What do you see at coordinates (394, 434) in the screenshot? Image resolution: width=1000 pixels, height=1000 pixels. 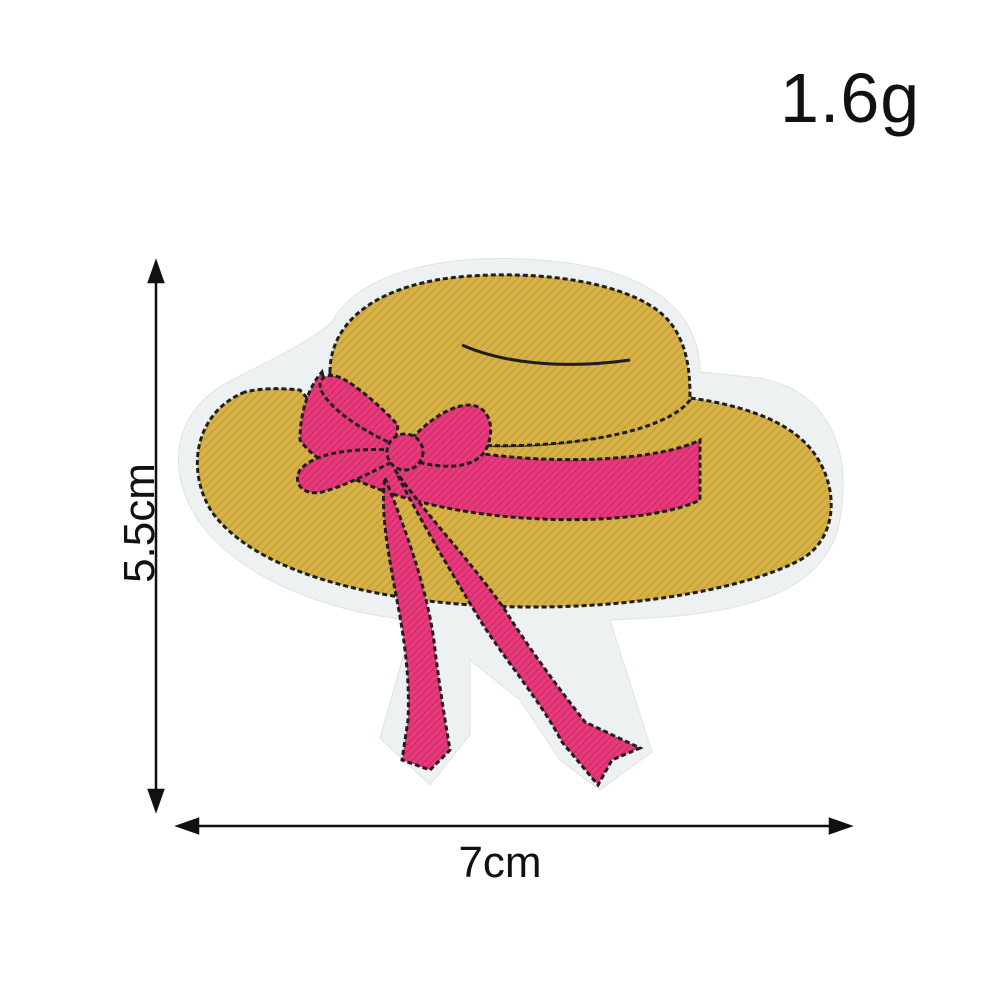 I see `ribbon-bow` at bounding box center [394, 434].